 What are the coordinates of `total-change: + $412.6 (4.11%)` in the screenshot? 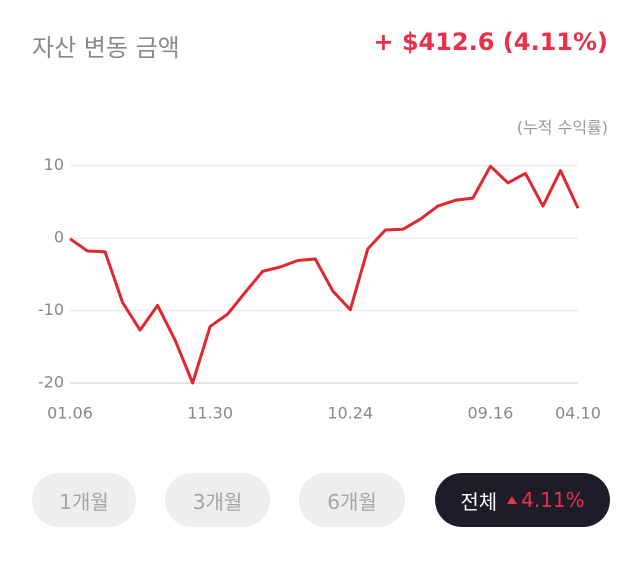 It's located at (490, 42).